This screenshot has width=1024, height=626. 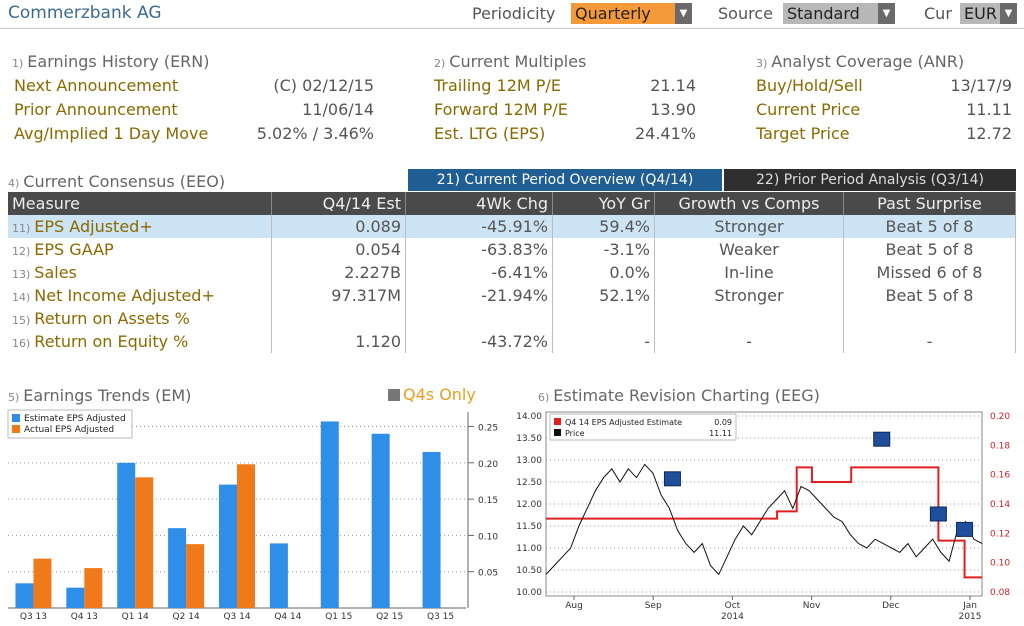 I want to click on analyst-coverage-title: 3) Analyst Coverage (ANR), so click(x=860, y=61).